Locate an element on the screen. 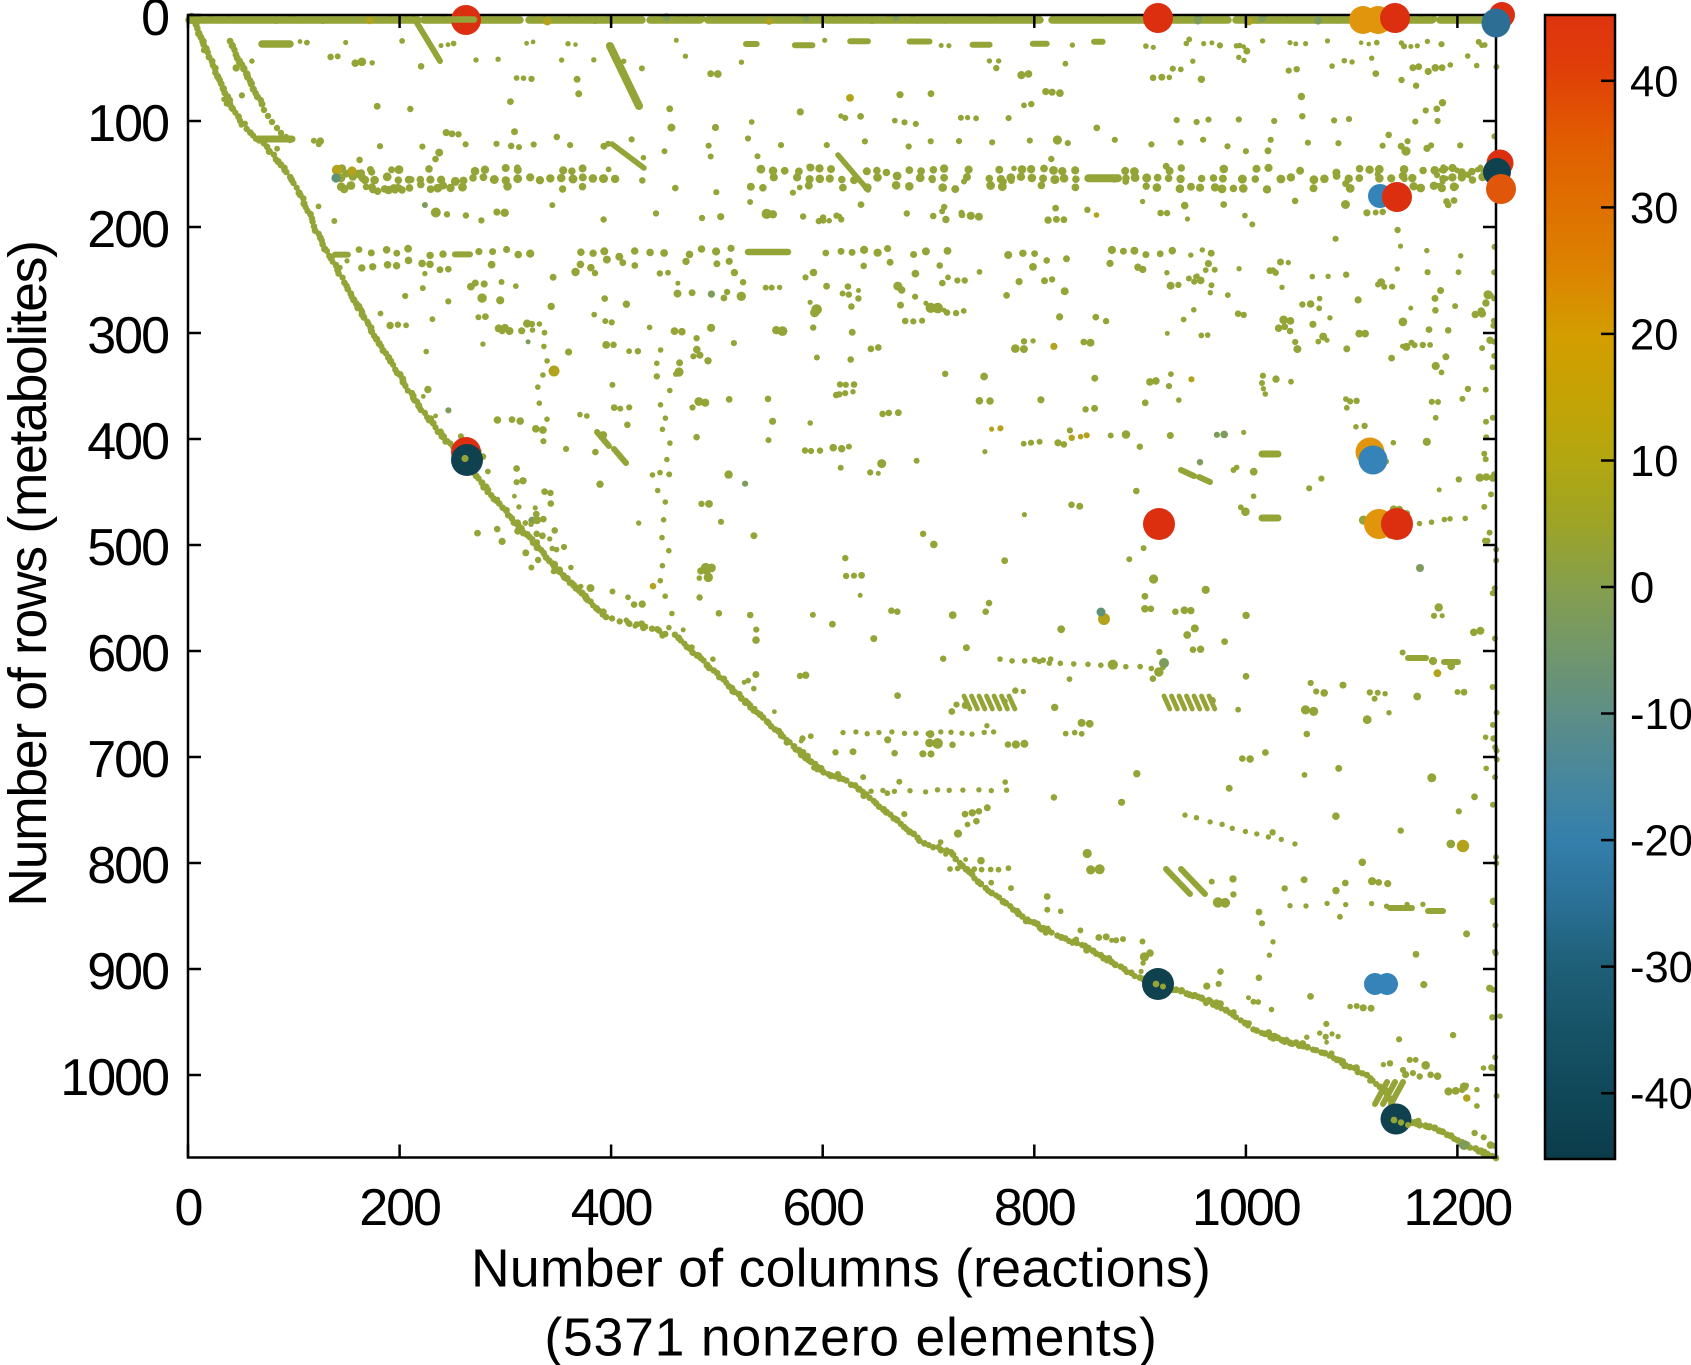 This screenshot has height=1365, width=1691. svg-text: 1200 is located at coordinates (1458, 1208).